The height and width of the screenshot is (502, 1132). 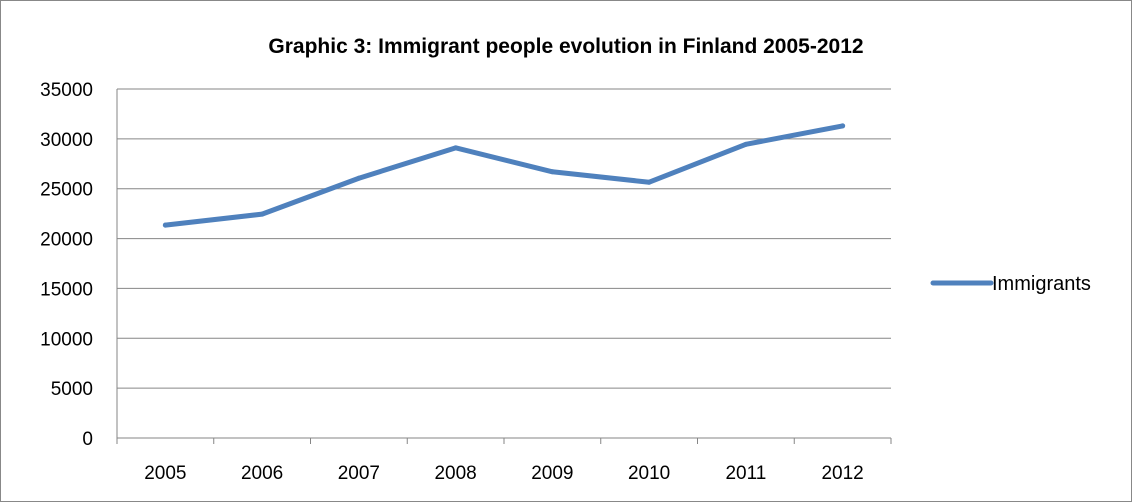 I want to click on x-tick-labels: 2005 2006 2007 2008 2009 2010 2011 2012, so click(x=504, y=473).